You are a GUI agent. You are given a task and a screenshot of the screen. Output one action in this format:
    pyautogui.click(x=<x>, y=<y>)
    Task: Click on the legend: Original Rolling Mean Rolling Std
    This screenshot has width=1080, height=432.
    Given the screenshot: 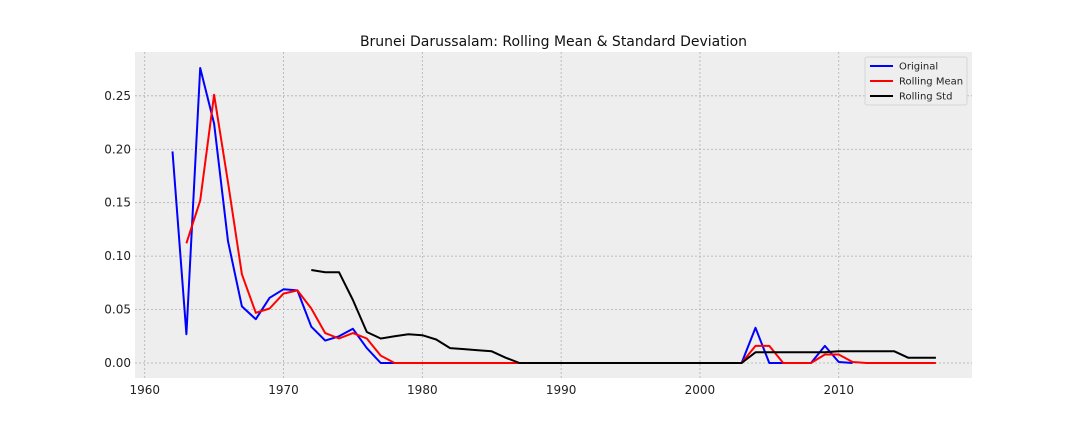 What is the action you would take?
    pyautogui.click(x=916, y=81)
    